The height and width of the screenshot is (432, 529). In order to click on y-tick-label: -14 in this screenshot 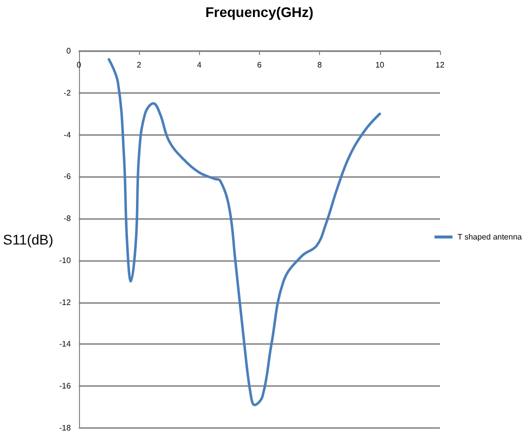, I will do `click(65, 344)`.